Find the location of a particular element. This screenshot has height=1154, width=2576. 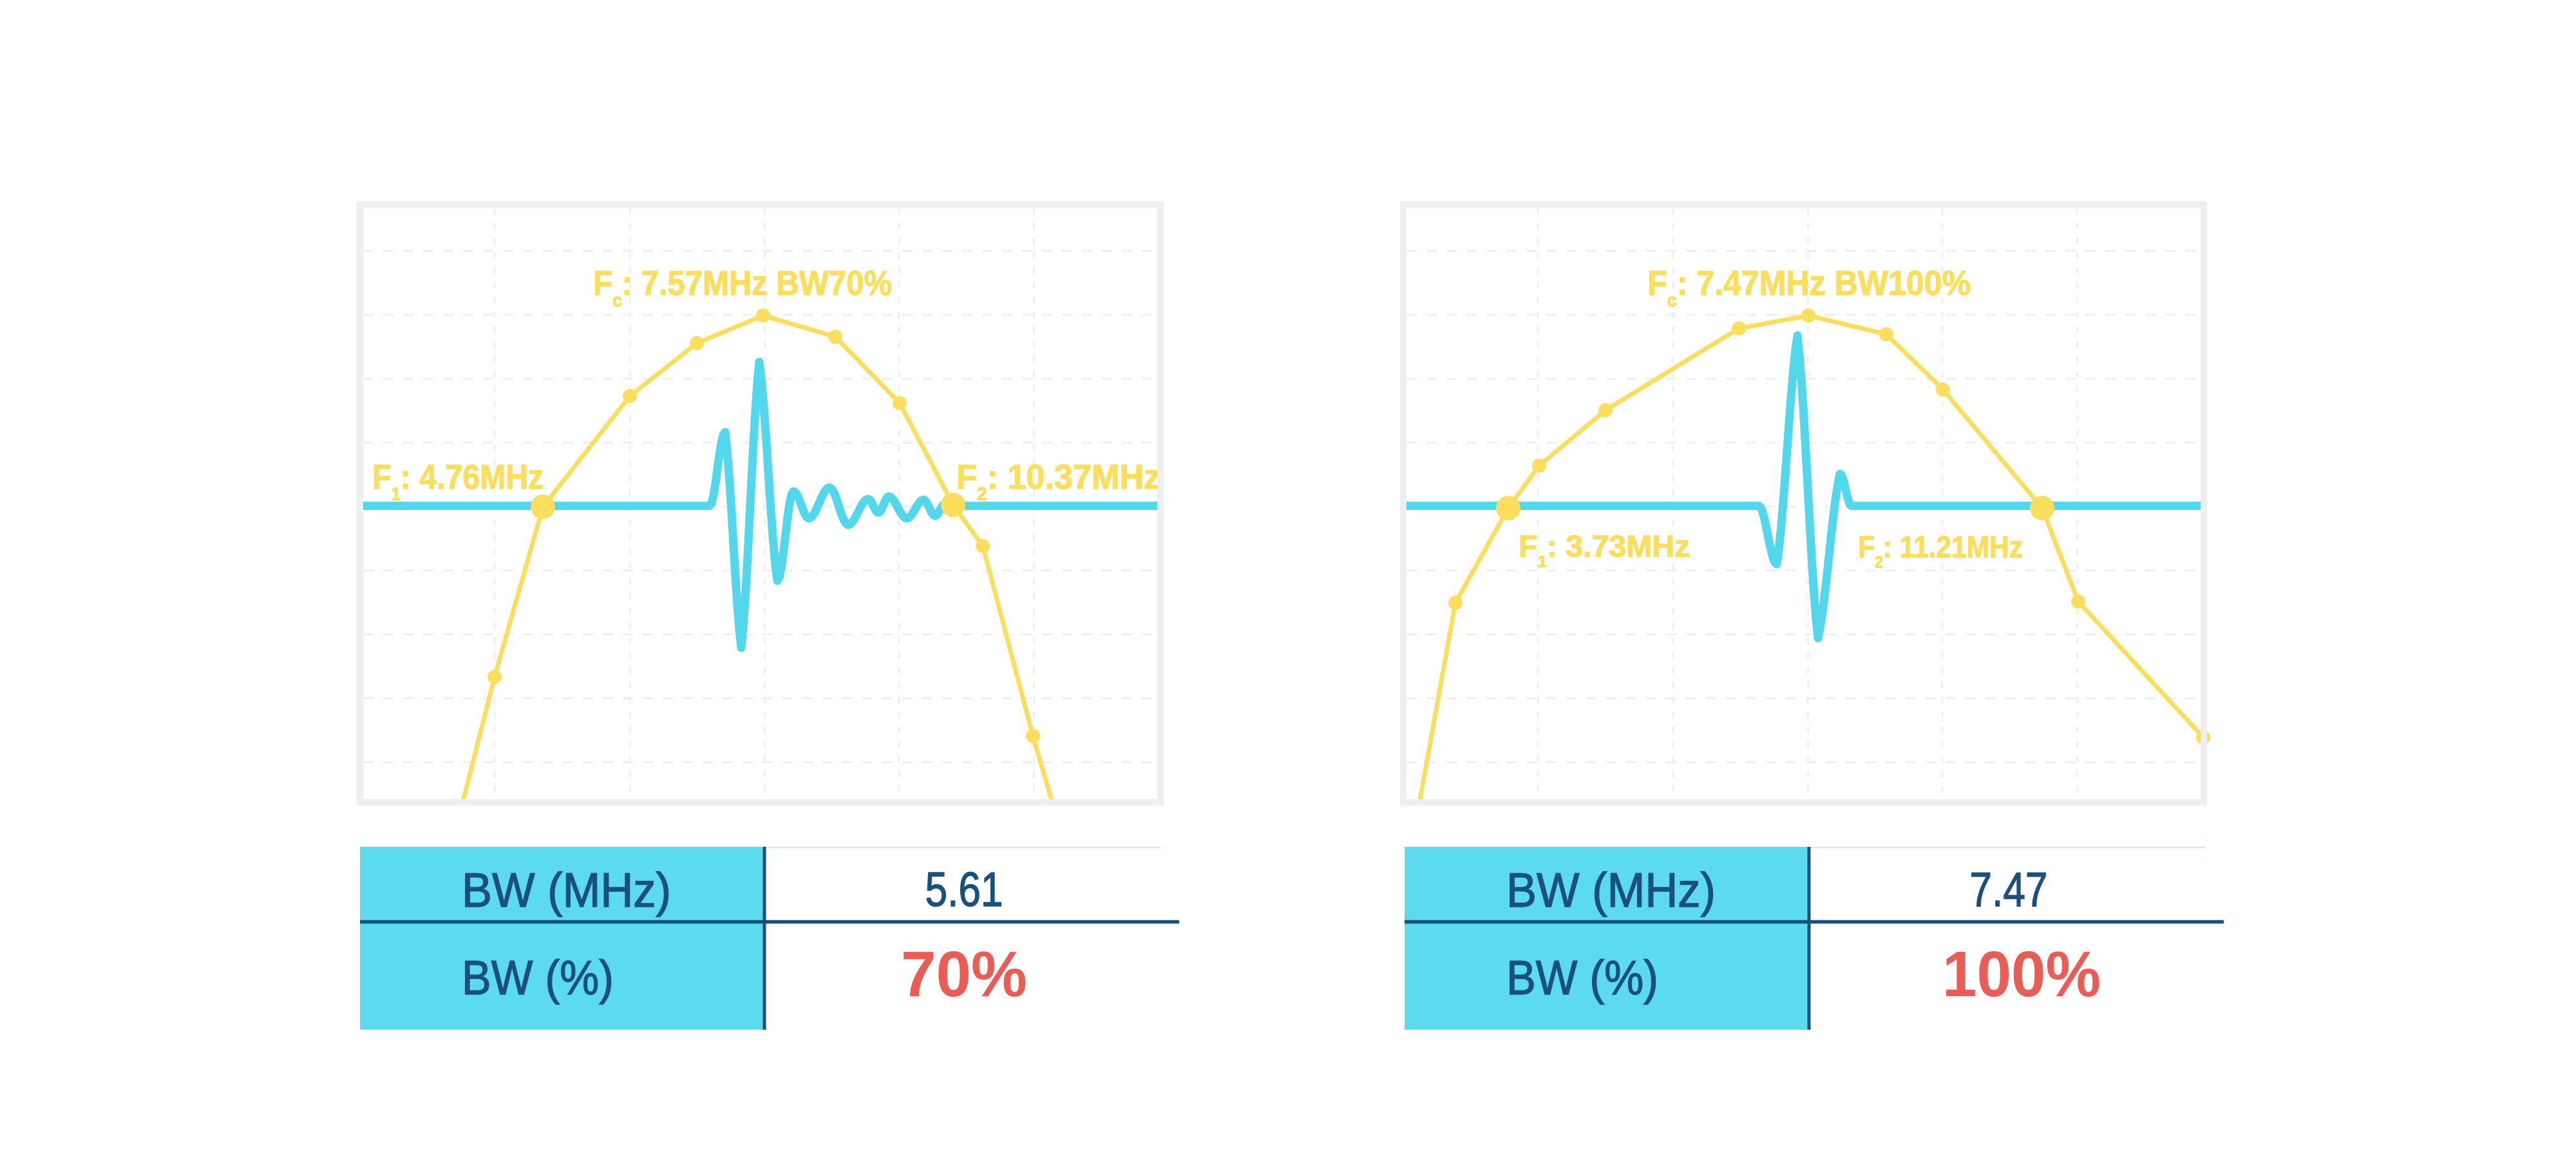

svg-text: 7.47 is located at coordinates (2009, 889).